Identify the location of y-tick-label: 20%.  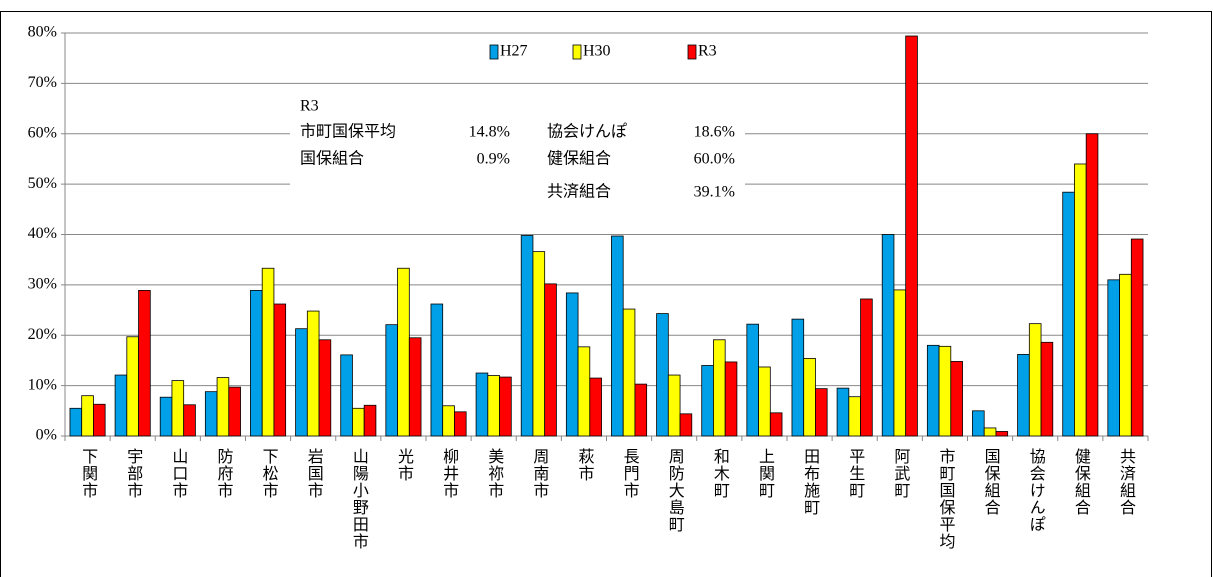
(42, 334).